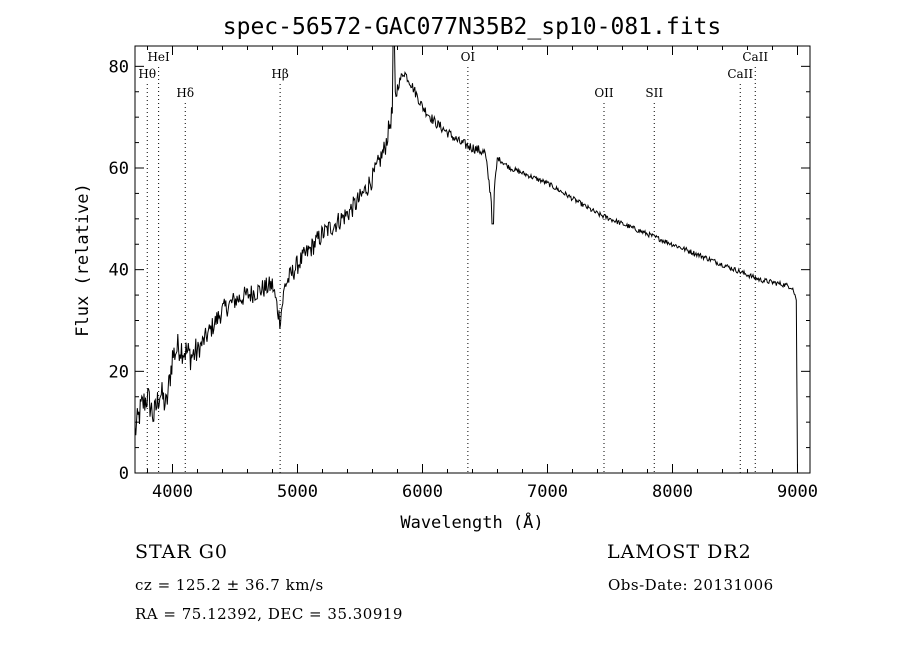 The width and height of the screenshot is (900, 650). Describe the element at coordinates (158, 57) in the screenshot. I see `spectral-line-label: HeI` at that location.